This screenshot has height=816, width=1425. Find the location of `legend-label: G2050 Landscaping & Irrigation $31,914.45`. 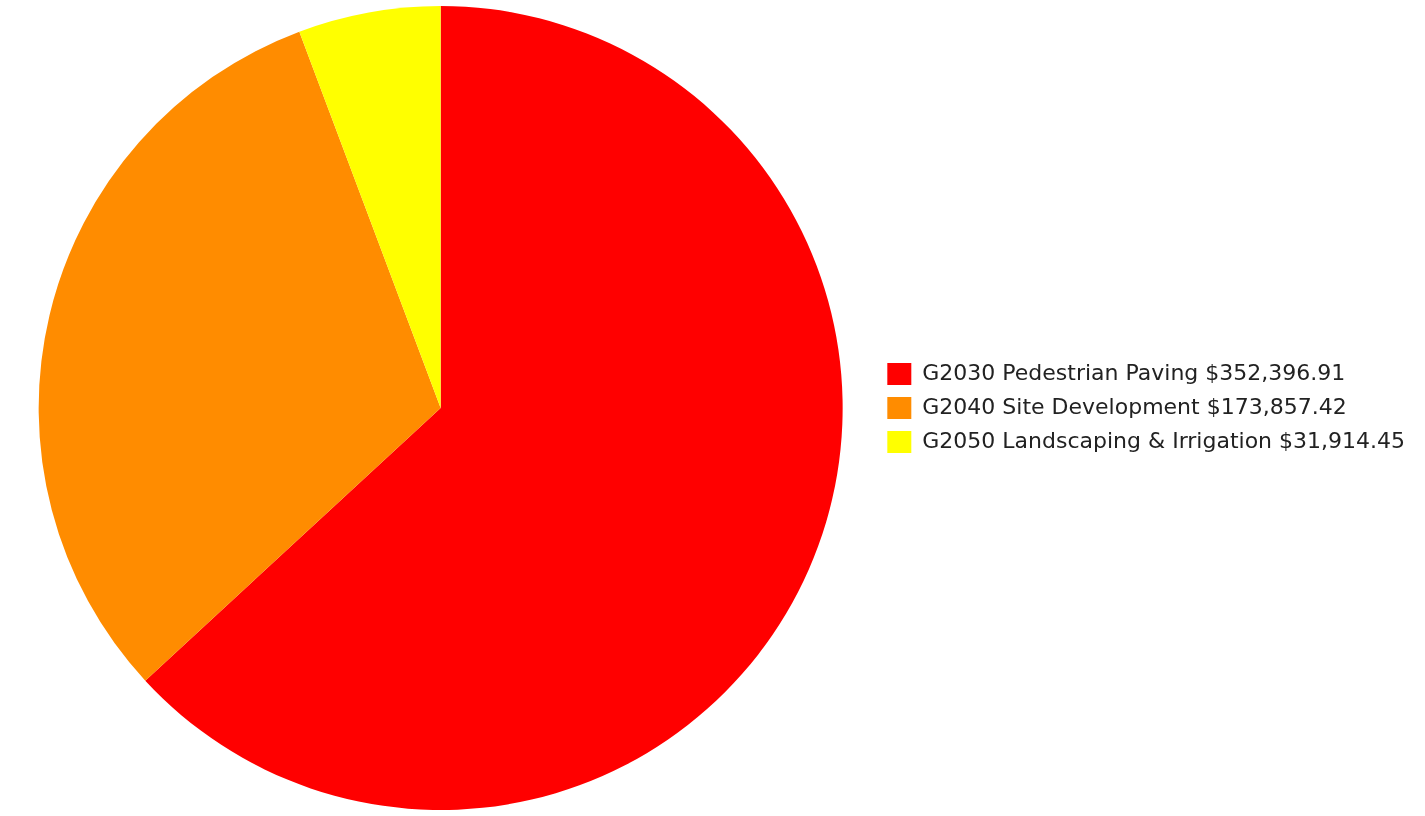

legend-label: G2050 Landscaping & Irrigation $31,914.45 is located at coordinates (1164, 440).